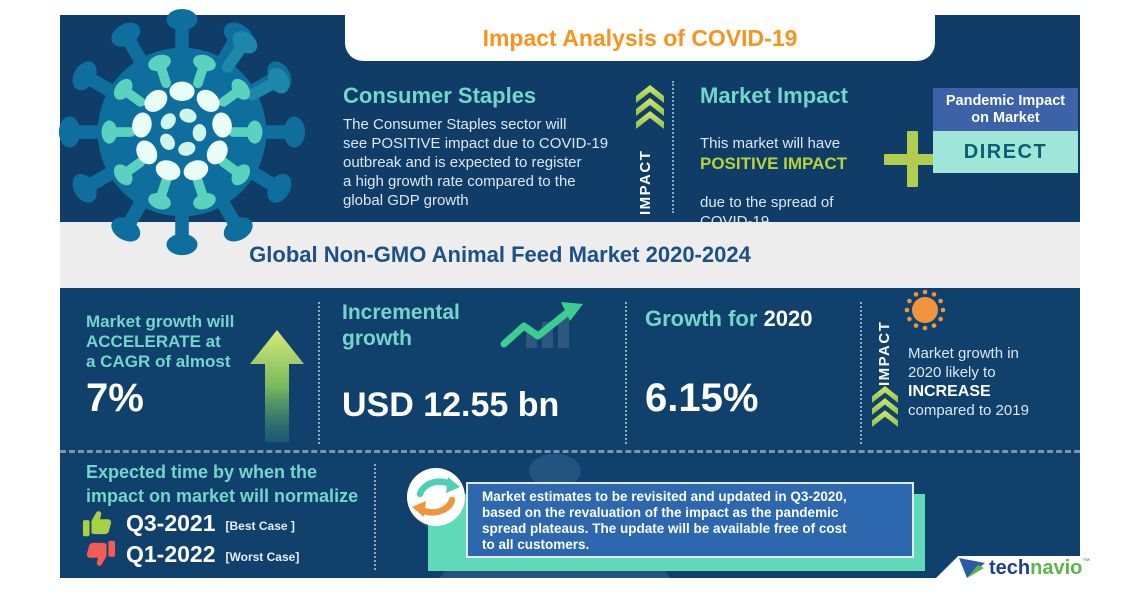 This screenshot has width=1140, height=596. What do you see at coordinates (963, 363) in the screenshot?
I see `impact-line1: Market growth in 2020 likely to` at bounding box center [963, 363].